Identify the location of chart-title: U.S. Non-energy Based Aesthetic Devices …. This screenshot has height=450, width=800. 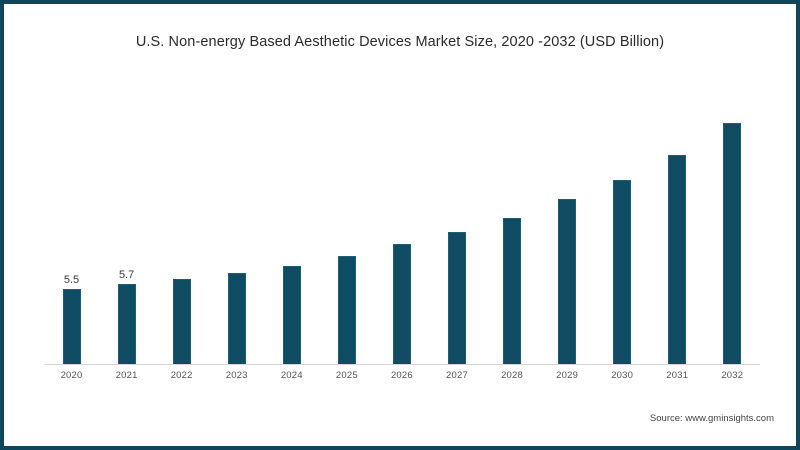
(400, 42).